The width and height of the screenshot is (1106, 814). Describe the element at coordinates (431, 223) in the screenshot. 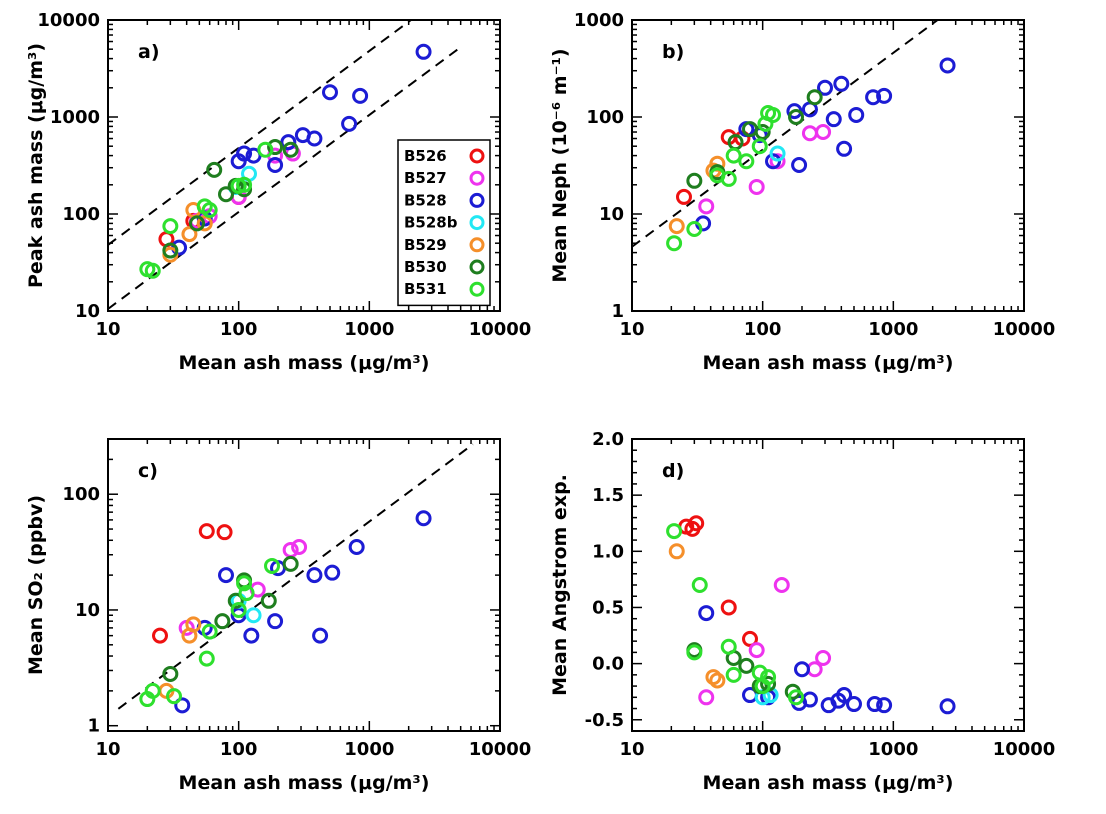

I see `legend-label: B528b` at that location.